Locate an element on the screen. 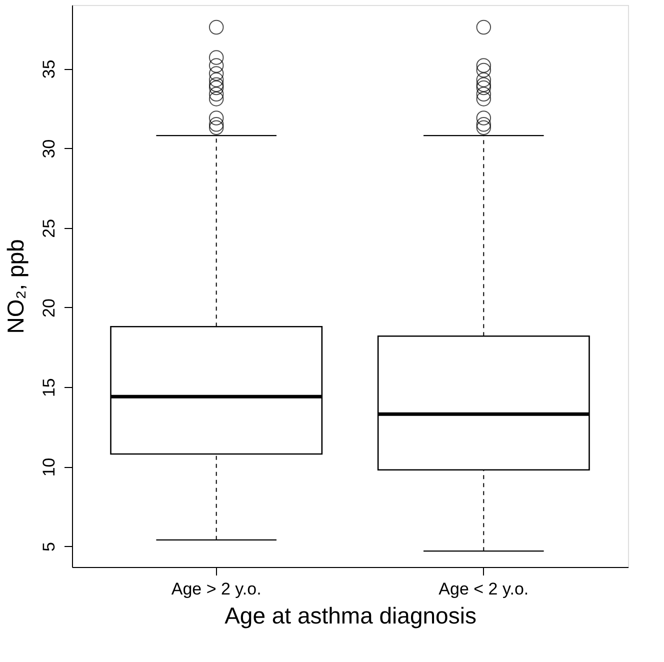 The image size is (664, 662). y-tick-label: 30 is located at coordinates (49, 148).